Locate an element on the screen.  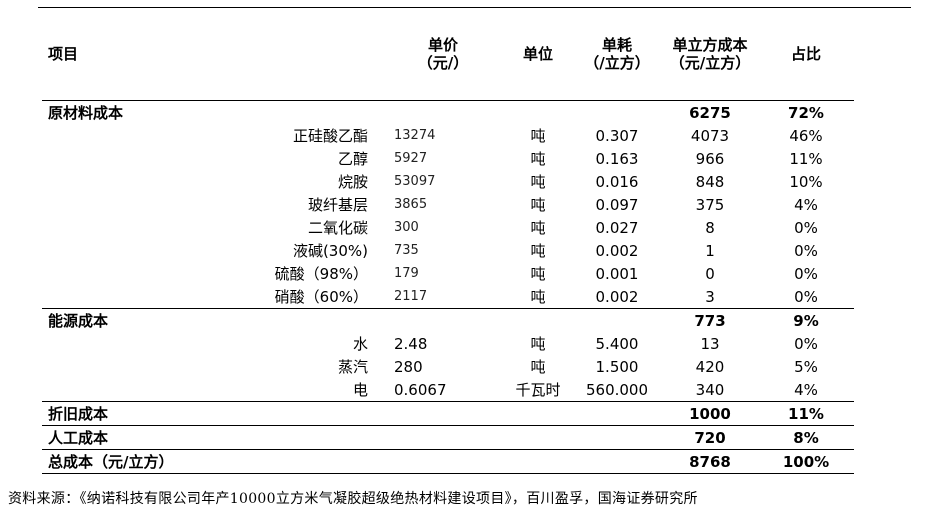
header-price: 单价 （元/） is located at coordinates (443, 54).